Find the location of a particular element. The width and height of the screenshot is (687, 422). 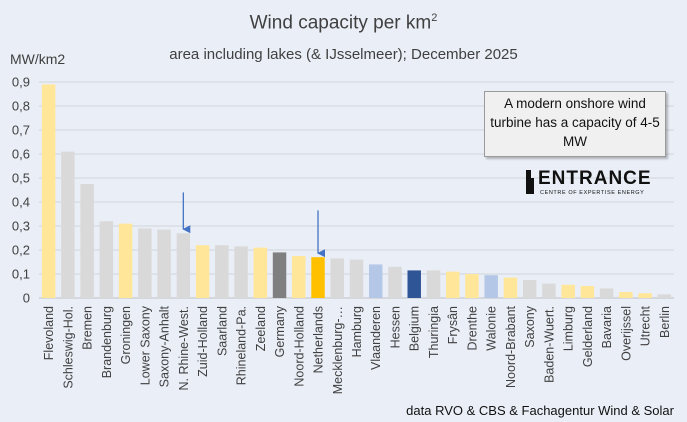

bar-limburg is located at coordinates (568, 291).